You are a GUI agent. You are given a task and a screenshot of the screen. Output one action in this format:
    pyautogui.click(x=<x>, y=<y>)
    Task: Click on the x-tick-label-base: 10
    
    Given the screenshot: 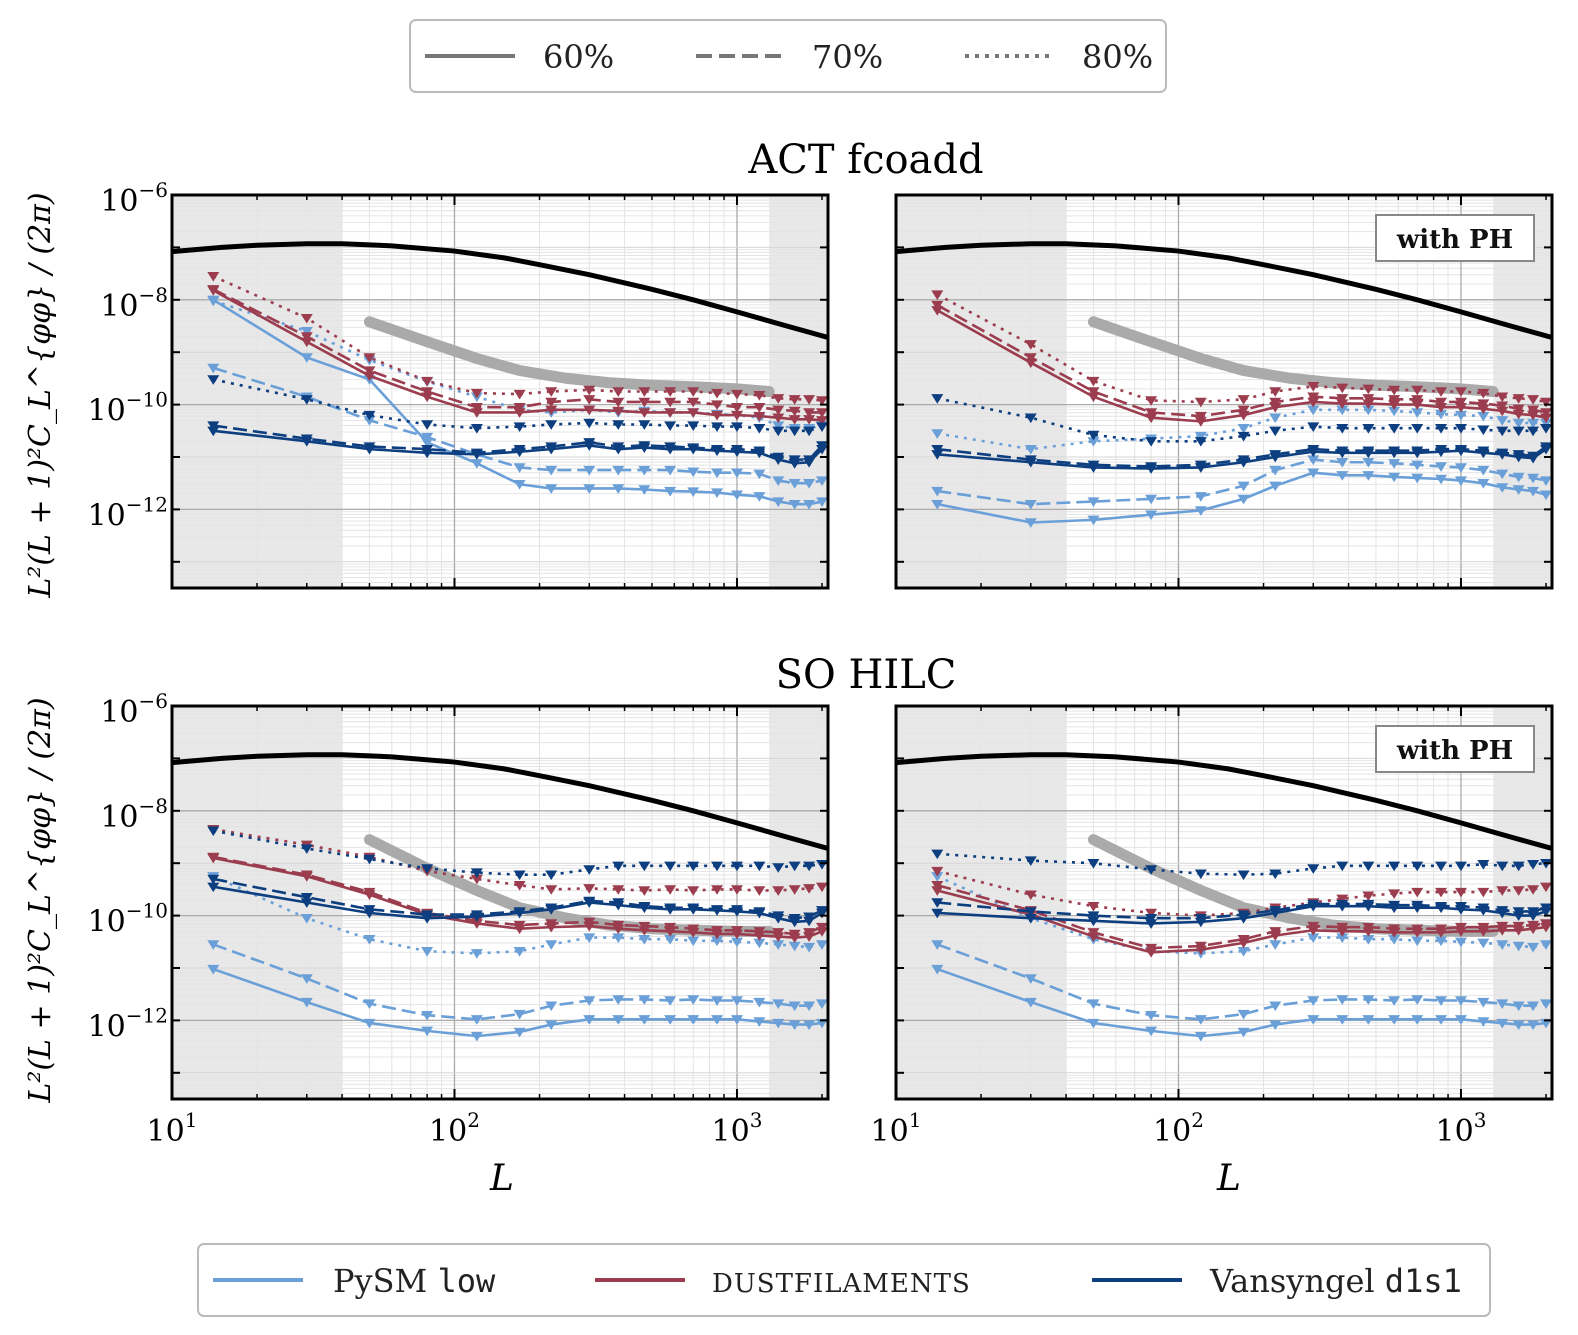 What is the action you would take?
    pyautogui.click(x=1455, y=1131)
    